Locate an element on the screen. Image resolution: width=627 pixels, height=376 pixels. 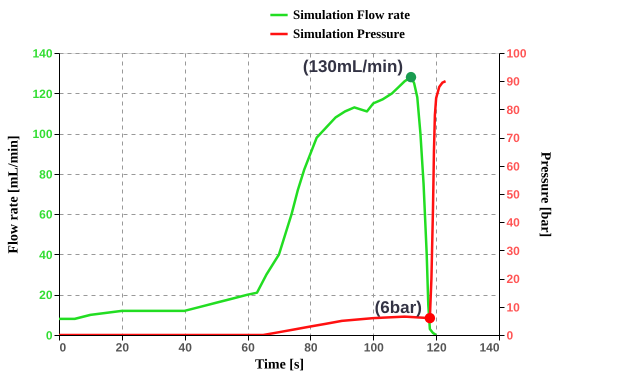
y2-tick-label: 80 is located at coordinates (513, 109).